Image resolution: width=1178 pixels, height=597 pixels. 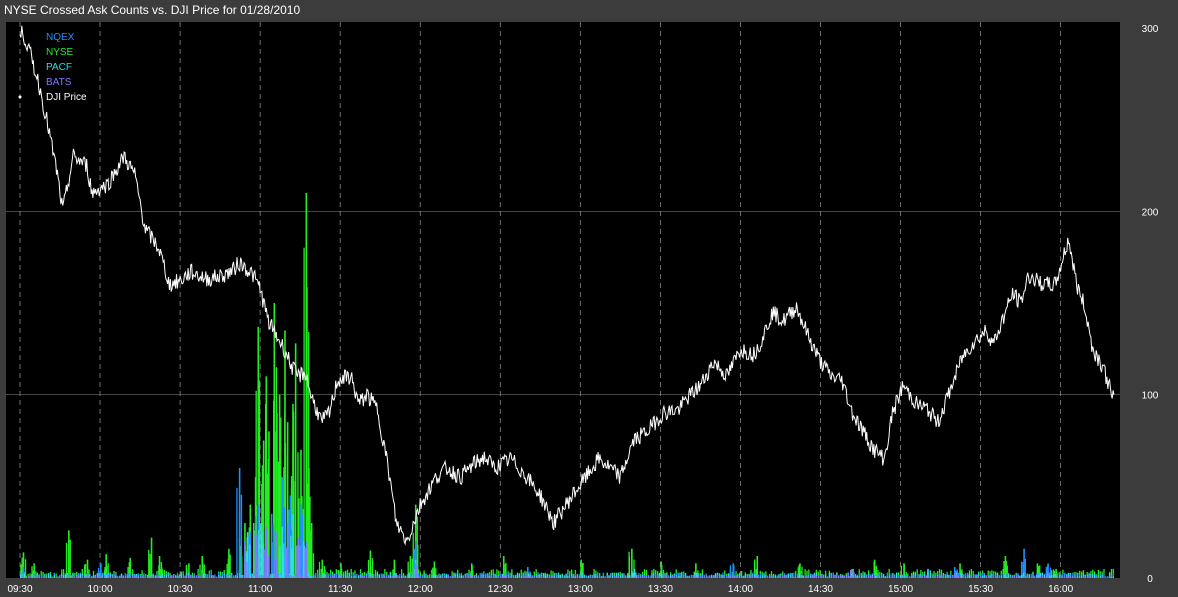 I want to click on legend: NQEX NYSE PACF BATS DJI Price, so click(x=52, y=67).